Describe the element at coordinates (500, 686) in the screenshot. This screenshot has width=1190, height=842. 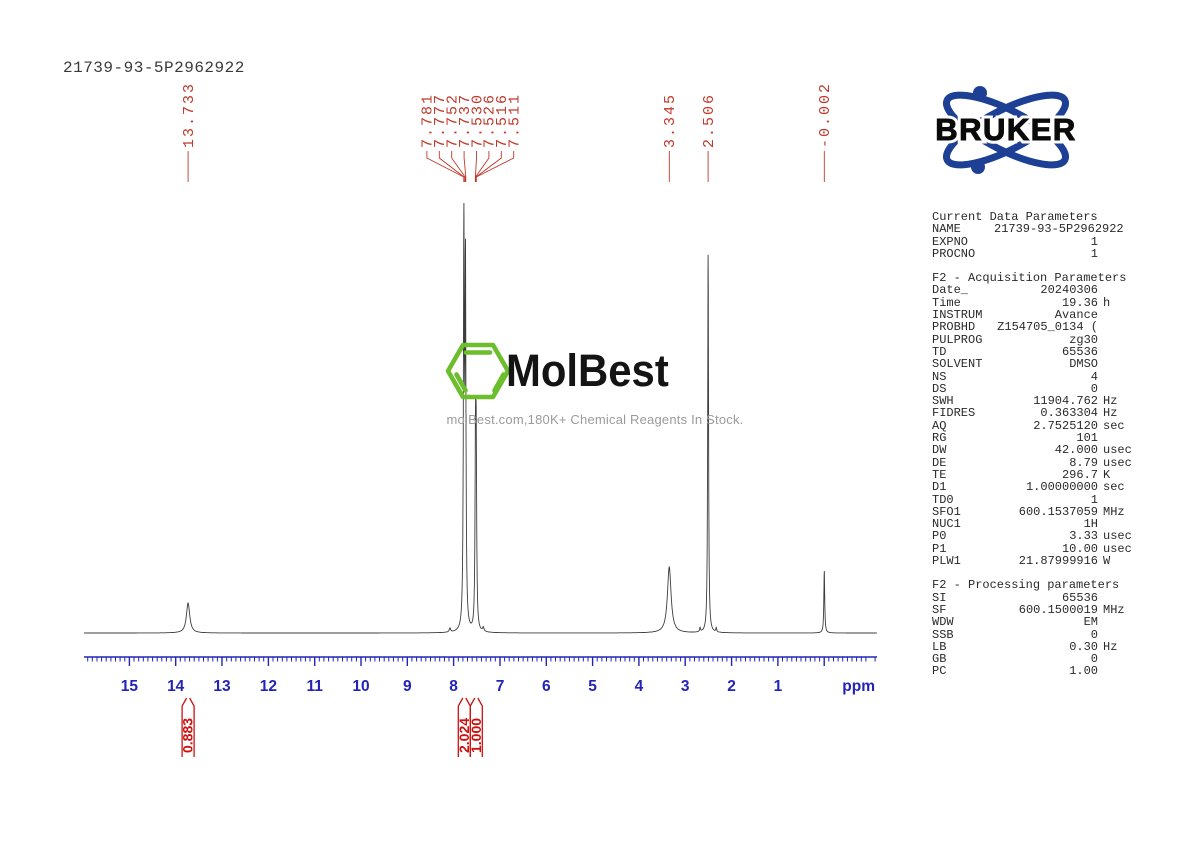
I see `x-axis-tick-label: 7` at that location.